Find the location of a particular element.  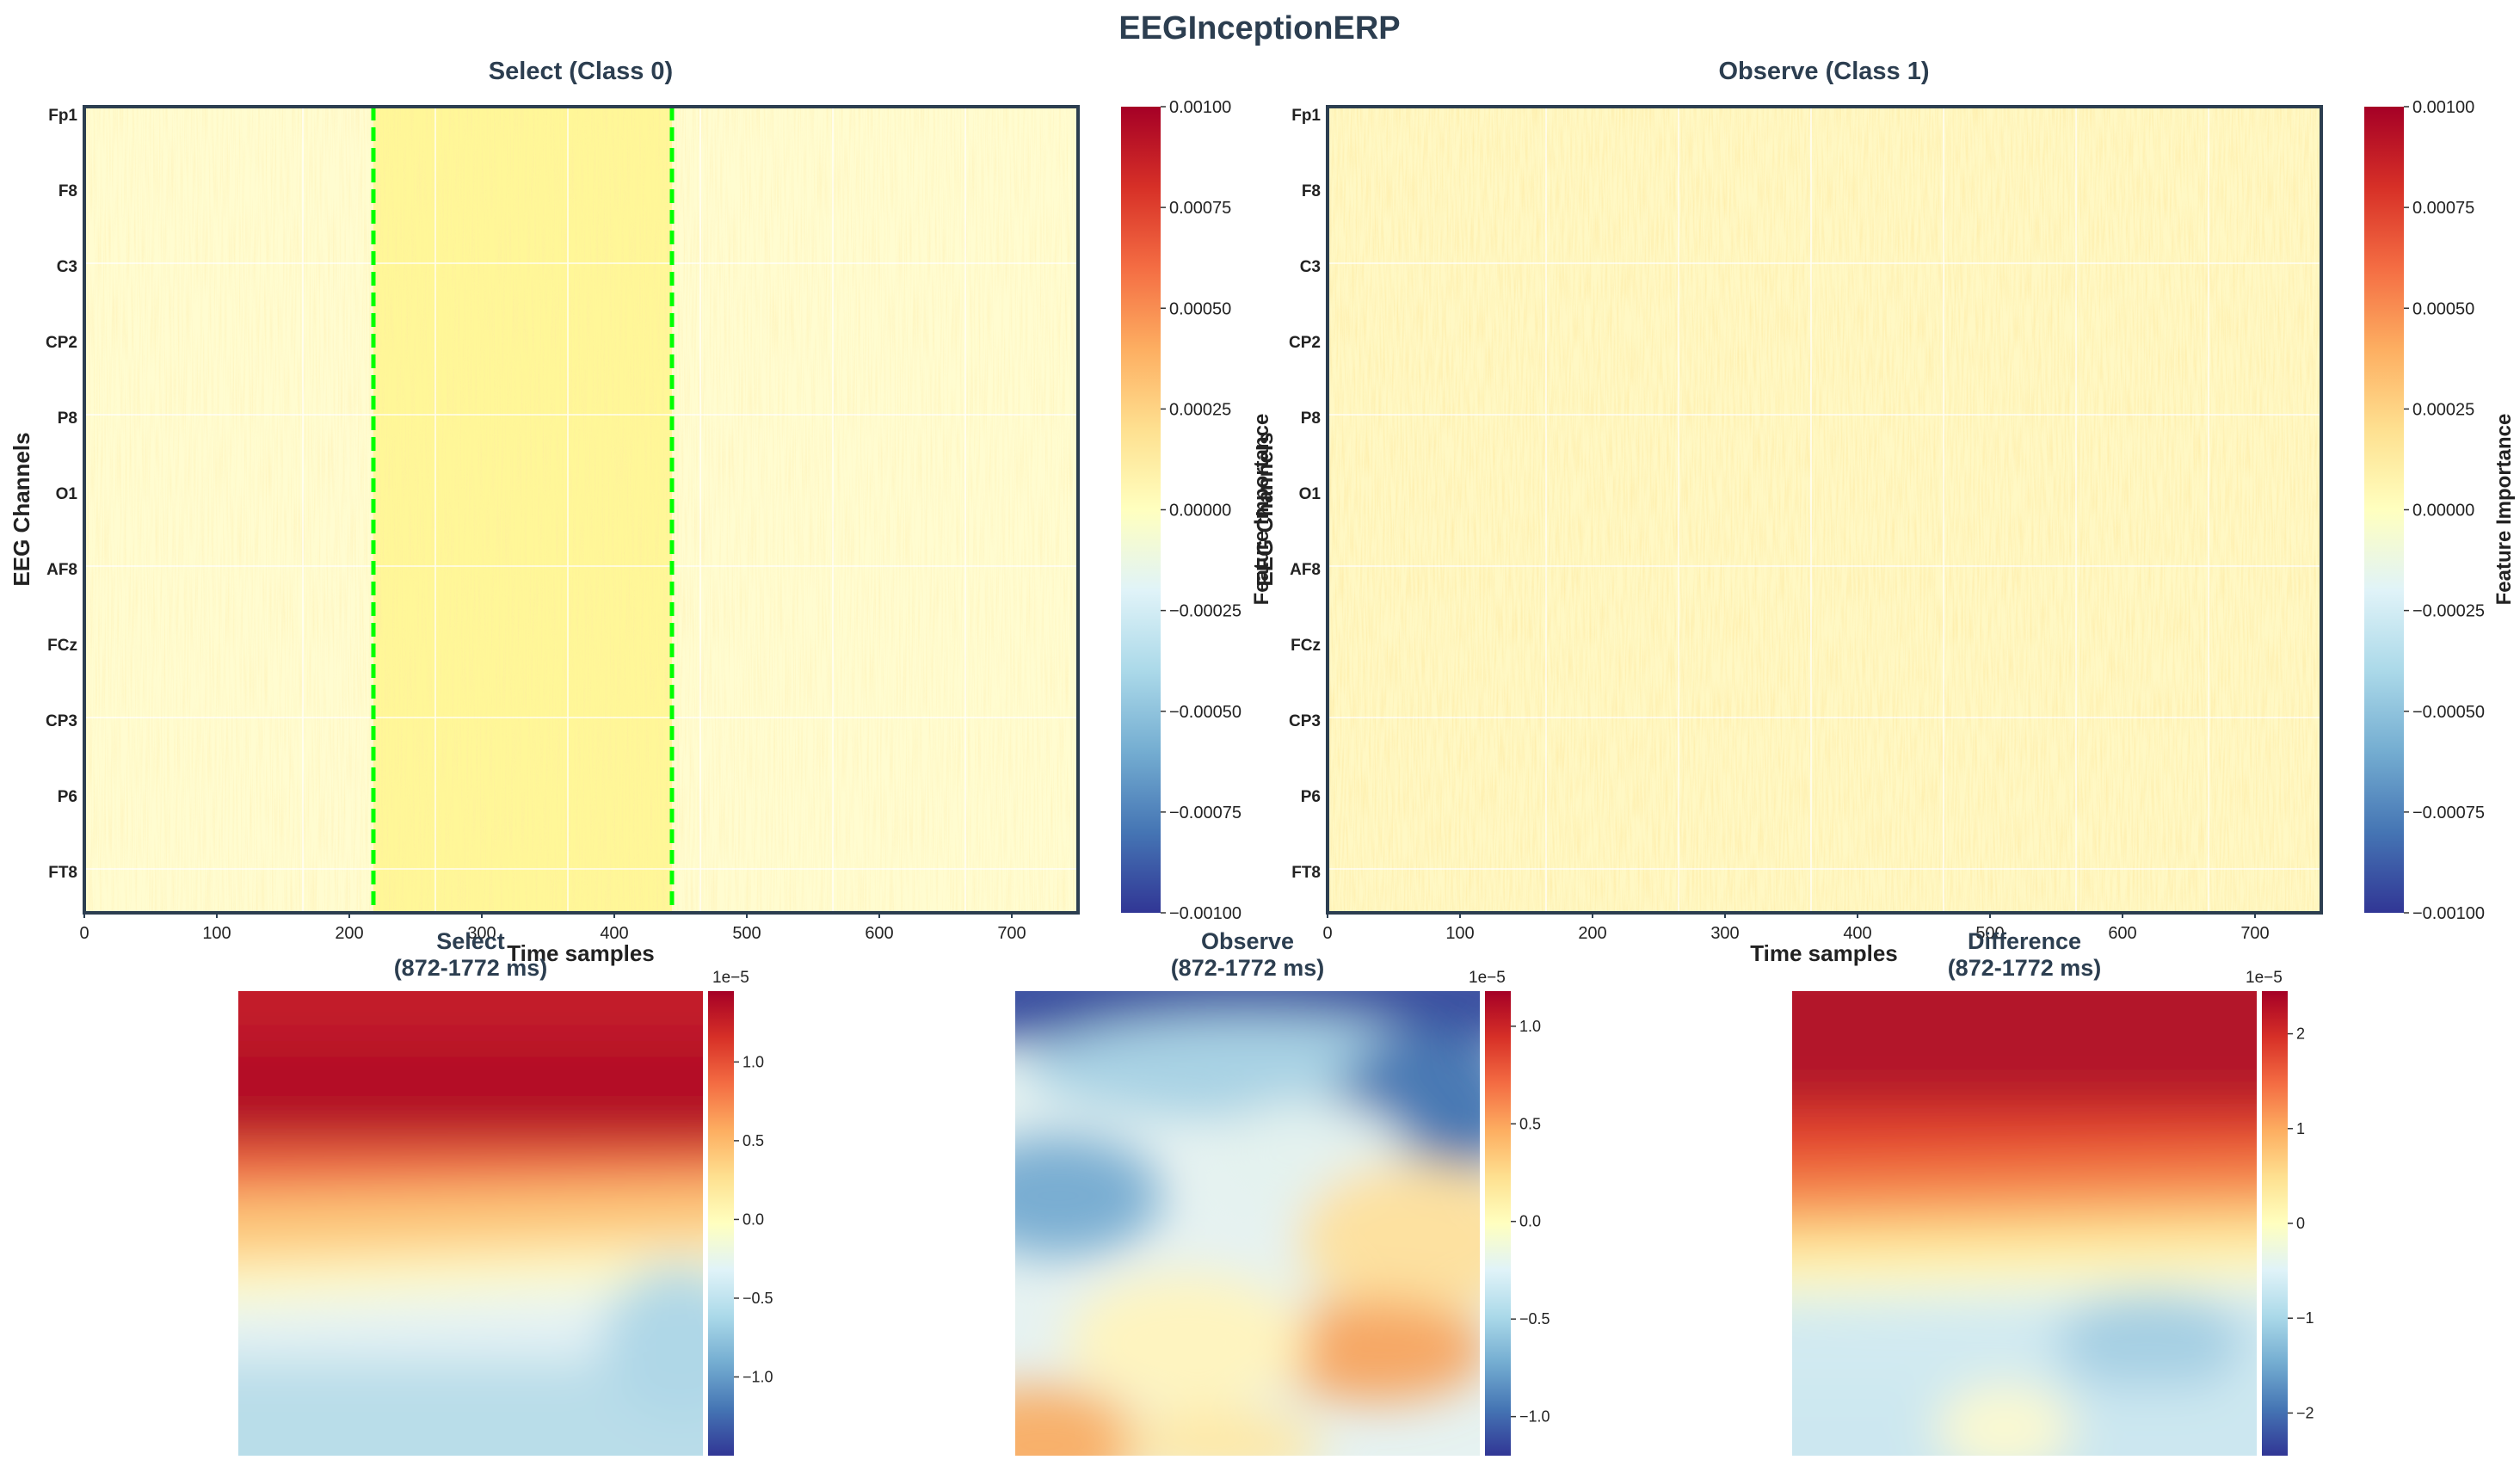

figure-title: EEGInceptionERP is located at coordinates (1259, 28).